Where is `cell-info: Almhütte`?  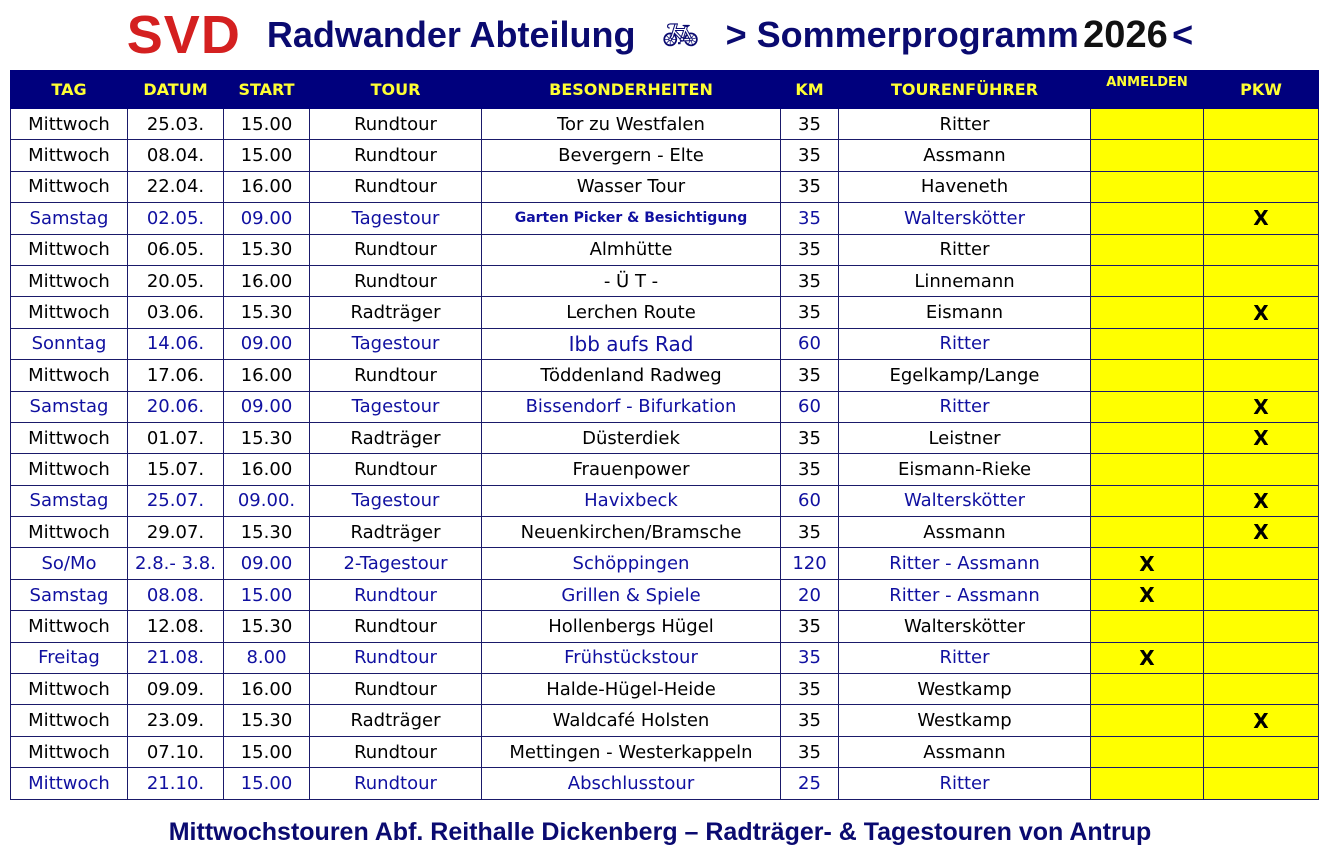
cell-info: Almhütte is located at coordinates (631, 249).